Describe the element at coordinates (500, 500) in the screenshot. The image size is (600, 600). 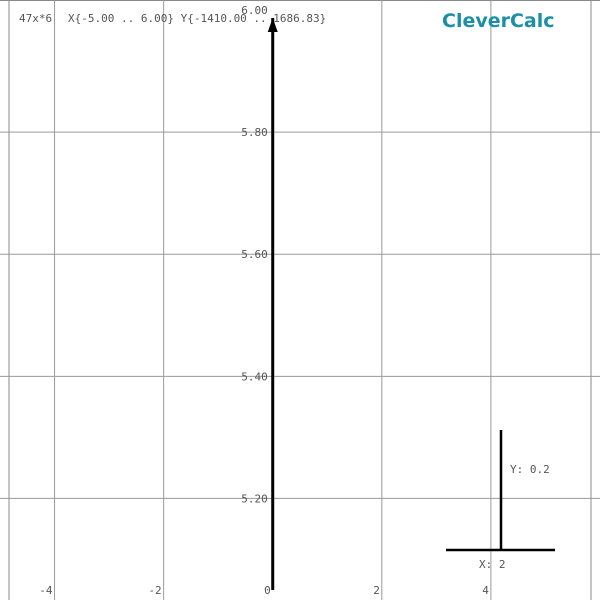
I see `scale-indicator: Y: 0.2 X: 2` at that location.